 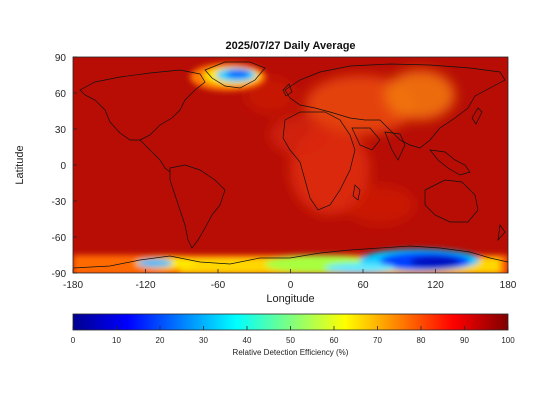 I want to click on y-tick-label: 30, so click(x=61, y=130).